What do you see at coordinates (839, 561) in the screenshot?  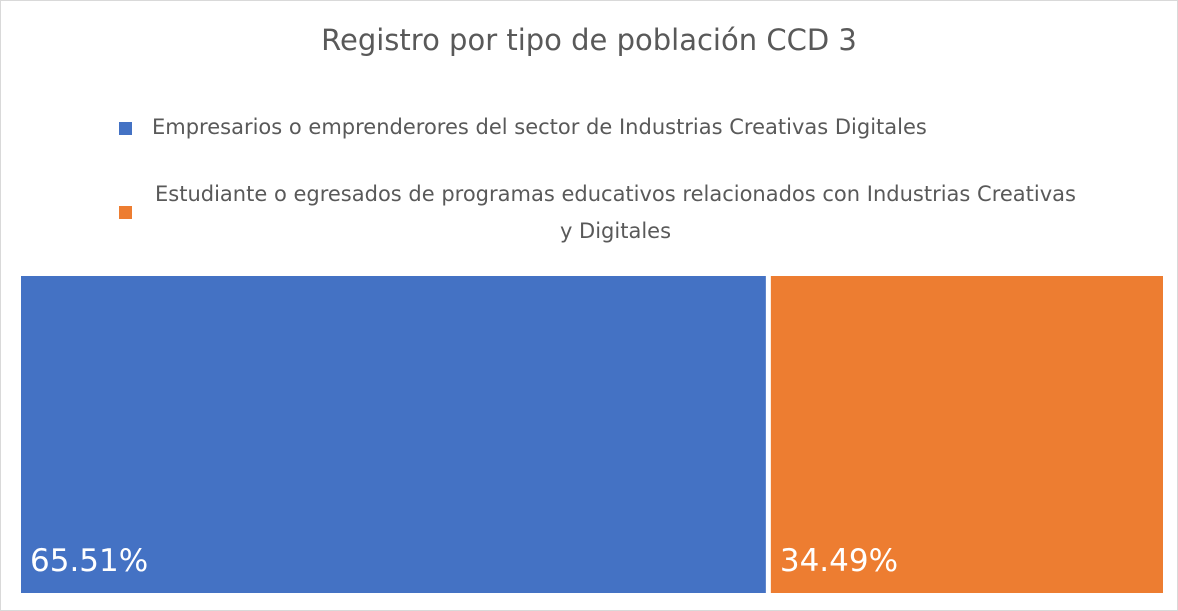 I see `data-label: 34.49%` at bounding box center [839, 561].